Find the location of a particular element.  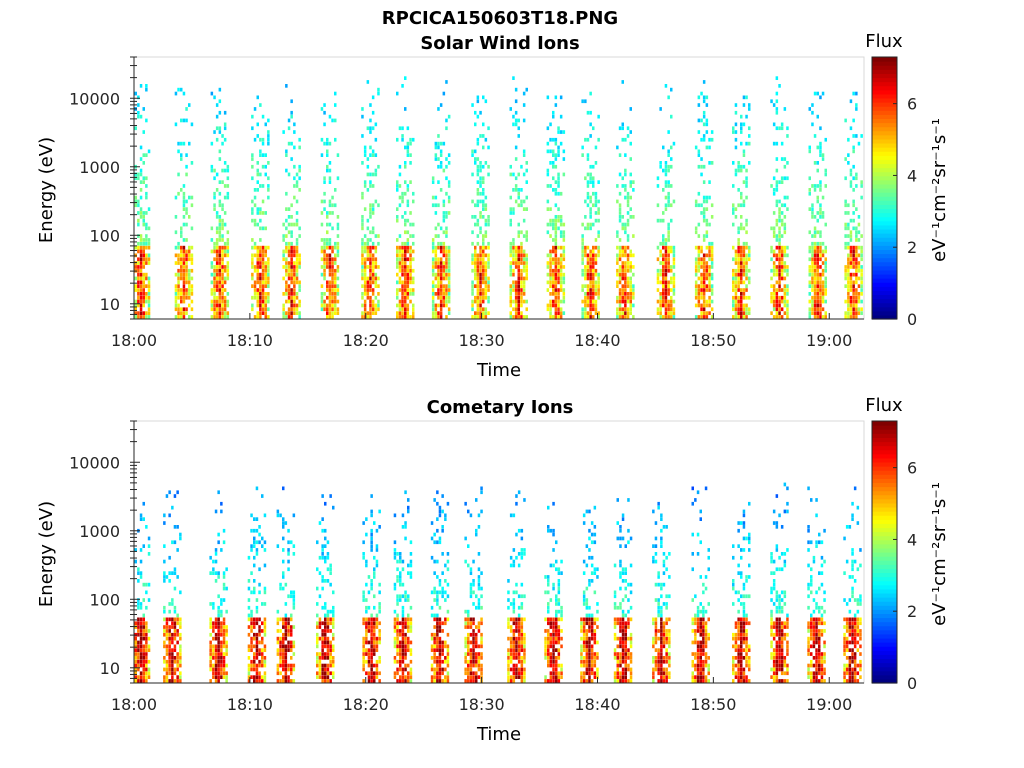

solar-wind-title: Solar Wind Ions is located at coordinates (499, 43).